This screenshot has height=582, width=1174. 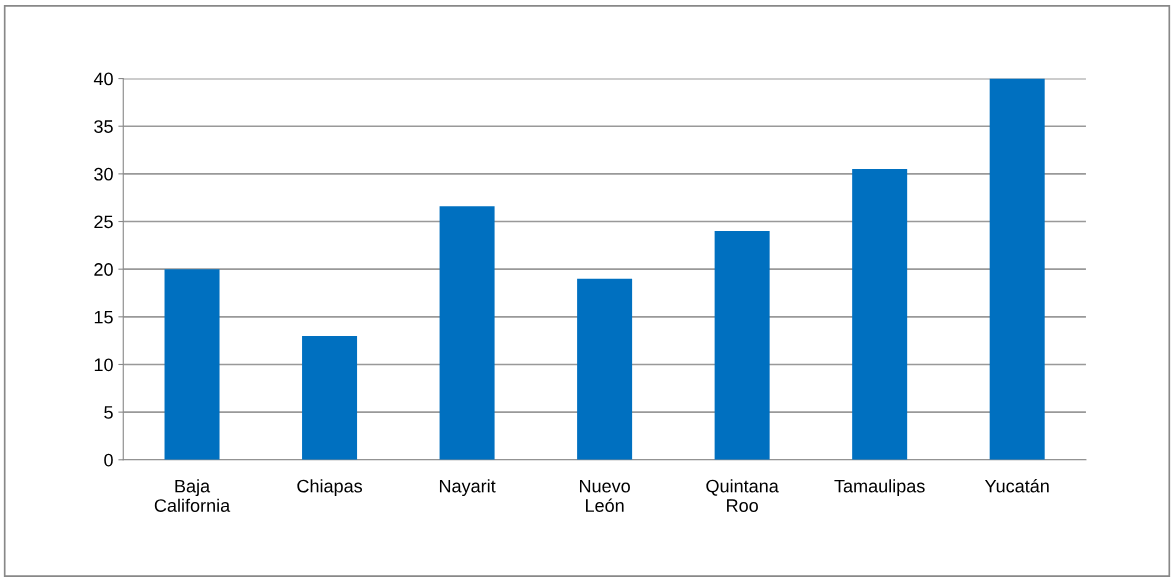 I want to click on x-tick-label: Nuevo León, so click(x=605, y=495).